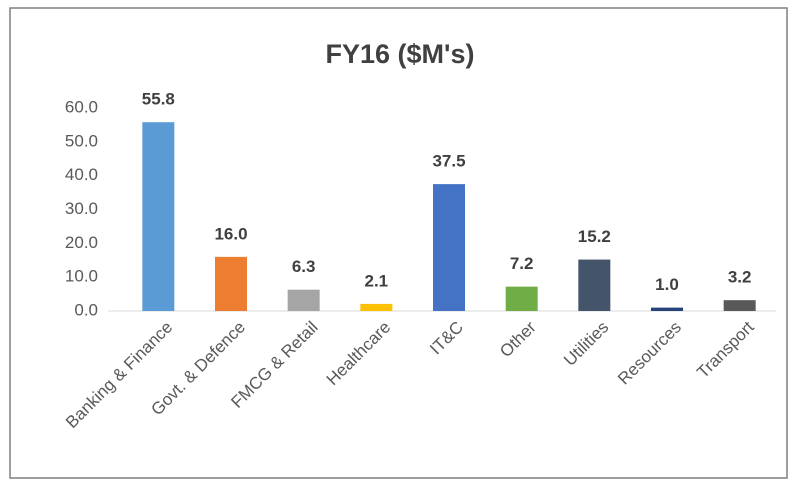 The height and width of the screenshot is (484, 797). I want to click on data-label: 3.2, so click(740, 277).